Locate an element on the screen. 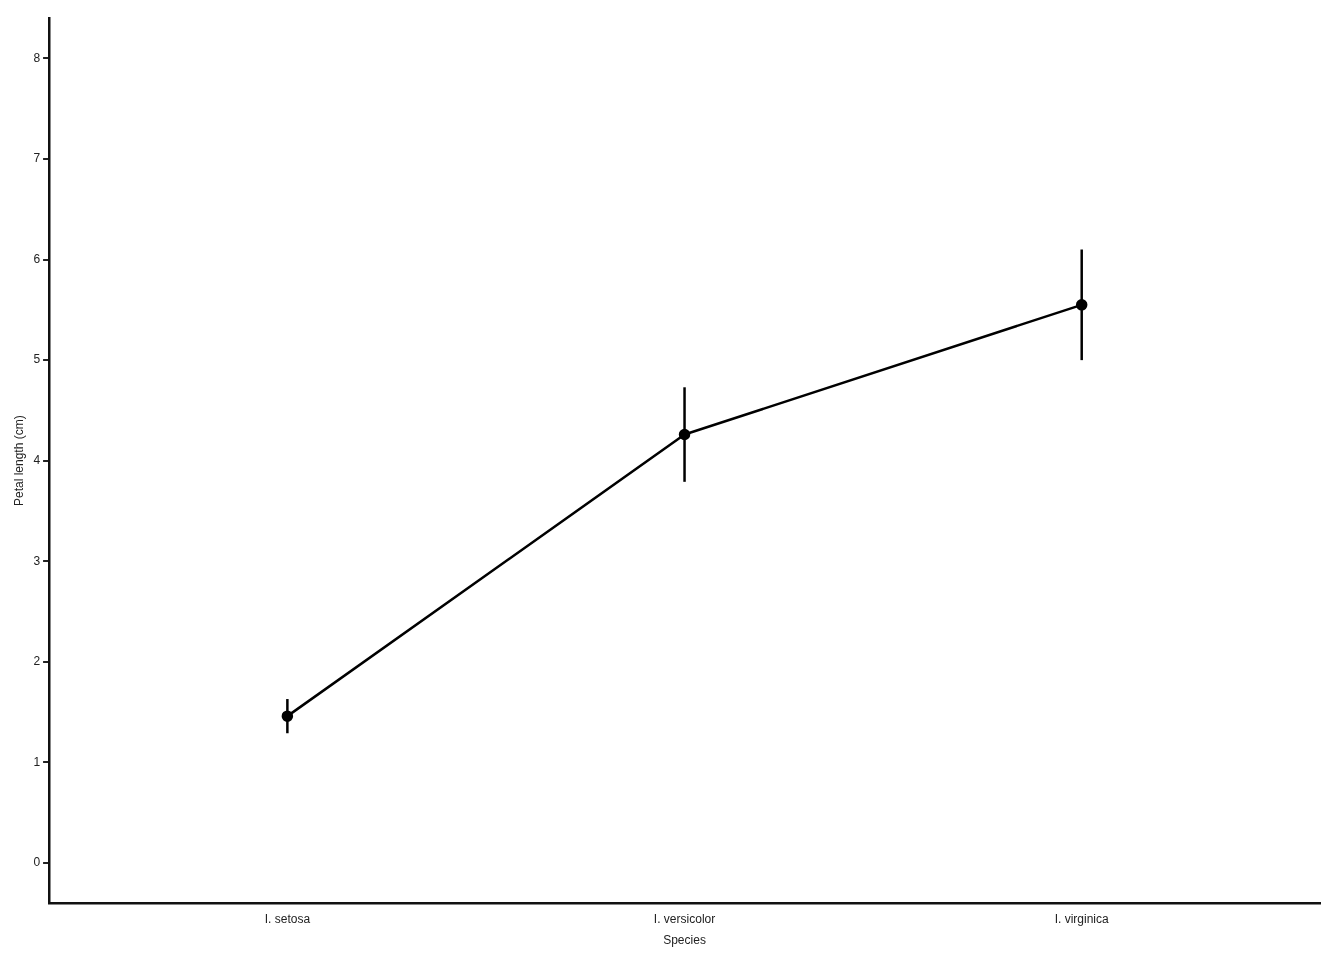 Image resolution: width=1344 pixels, height=960 pixels. y-tick-label: 8 is located at coordinates (37, 57).